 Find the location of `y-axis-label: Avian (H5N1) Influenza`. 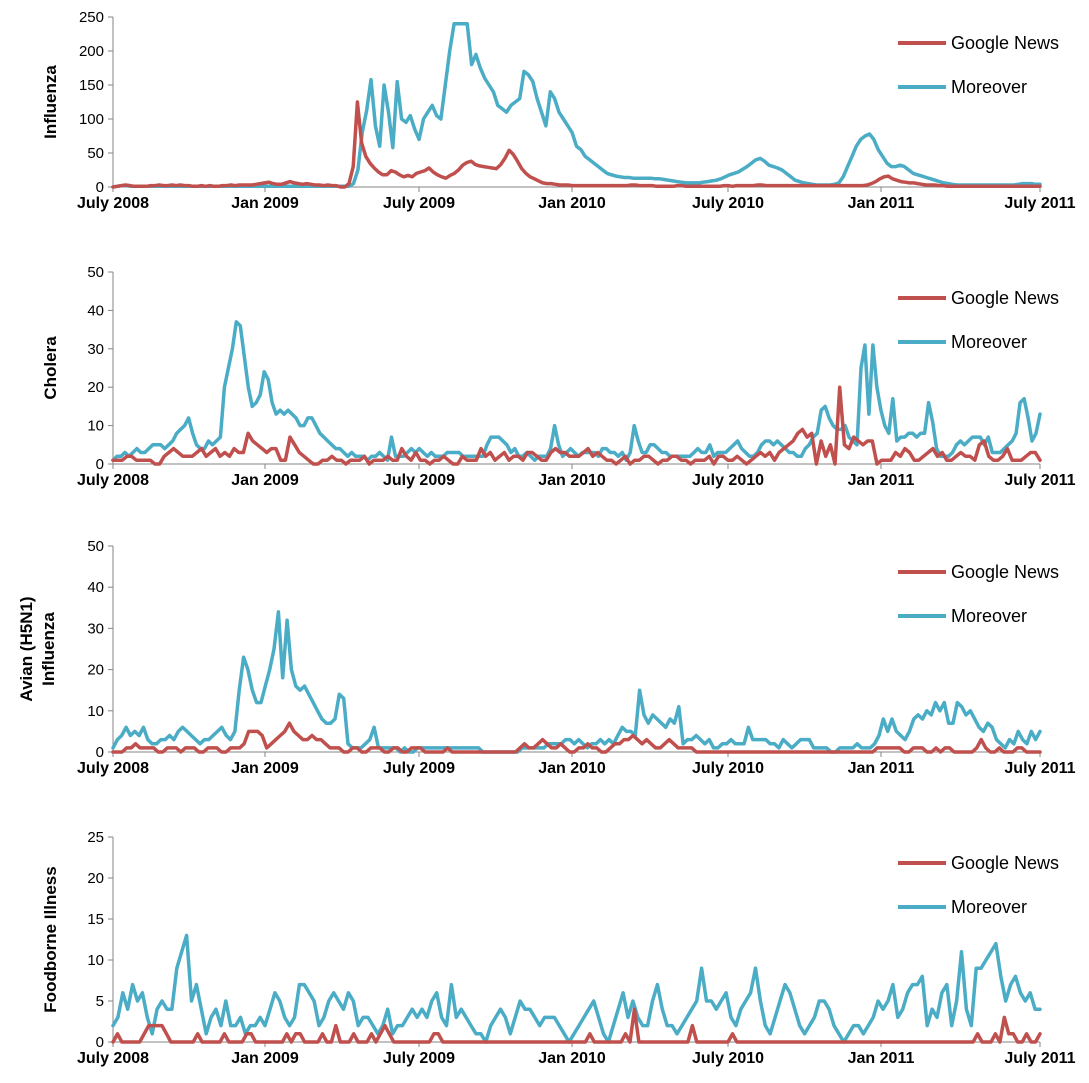

y-axis-label: Avian (H5N1) Influenza is located at coordinates (37, 648).